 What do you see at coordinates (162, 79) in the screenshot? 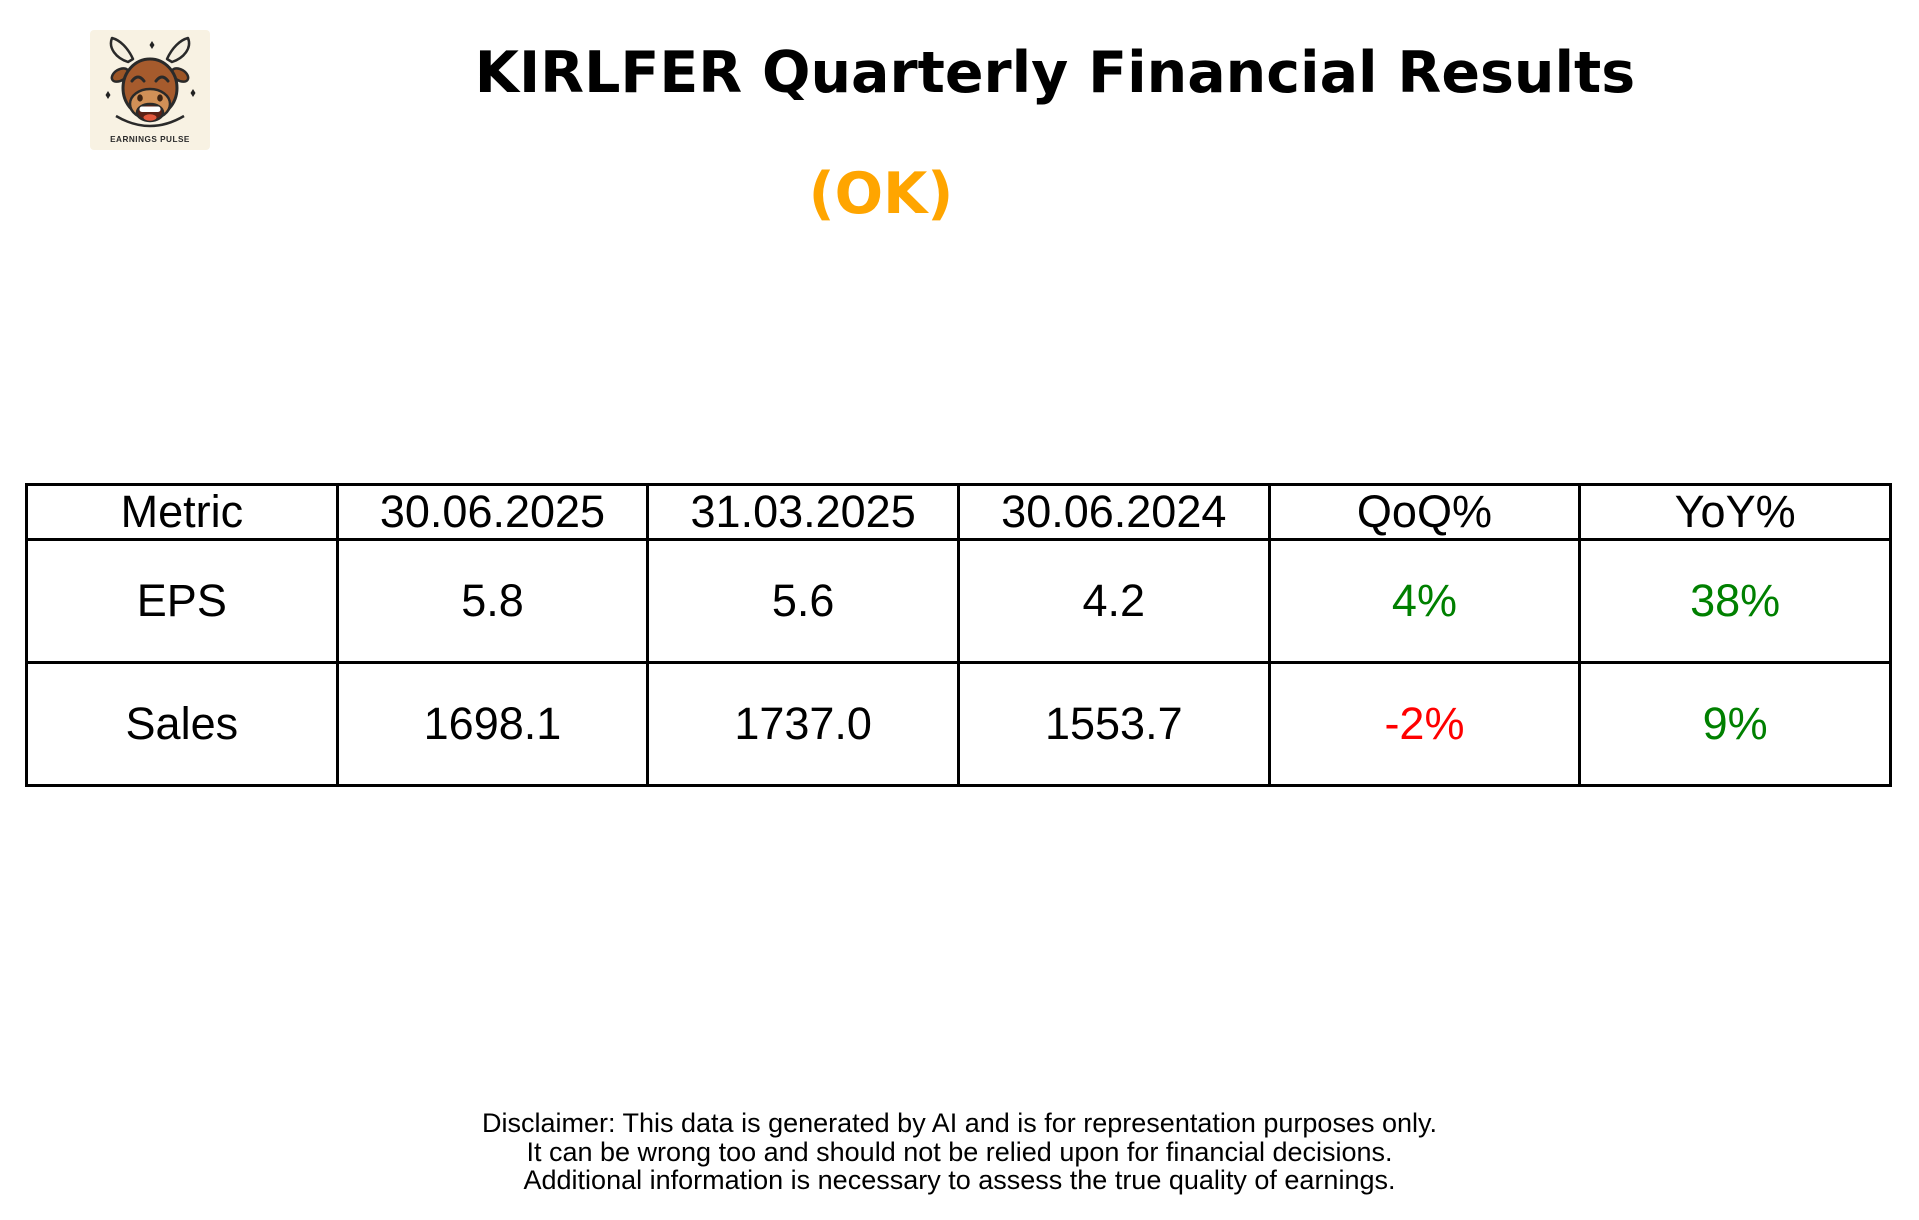
I see `bull-eye-right` at bounding box center [162, 79].